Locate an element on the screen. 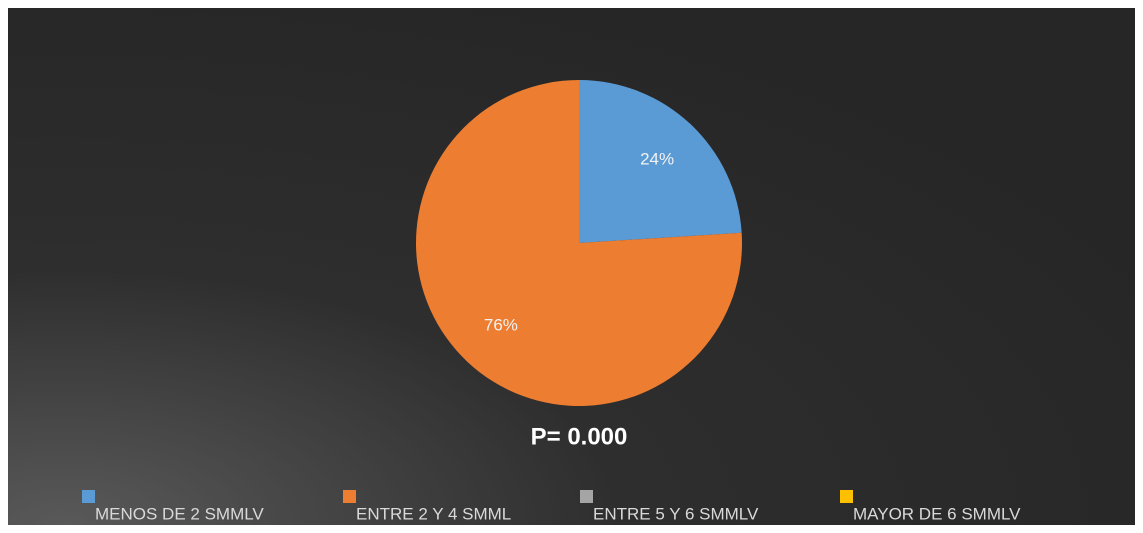 The width and height of the screenshot is (1143, 533). legend-label: ENTRE 2 Y 4 SMML is located at coordinates (433, 513).